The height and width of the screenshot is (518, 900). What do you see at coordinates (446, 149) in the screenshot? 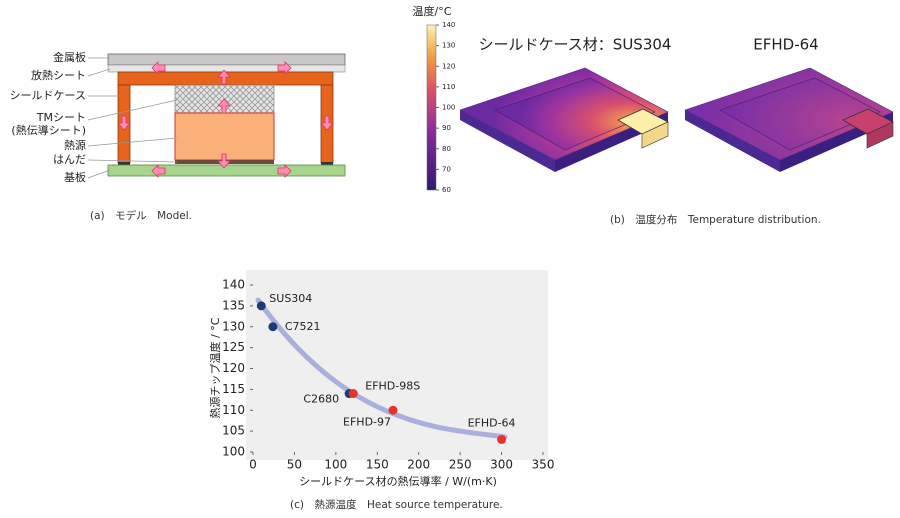
I see `colorbar-tick-label: 80` at bounding box center [446, 149].